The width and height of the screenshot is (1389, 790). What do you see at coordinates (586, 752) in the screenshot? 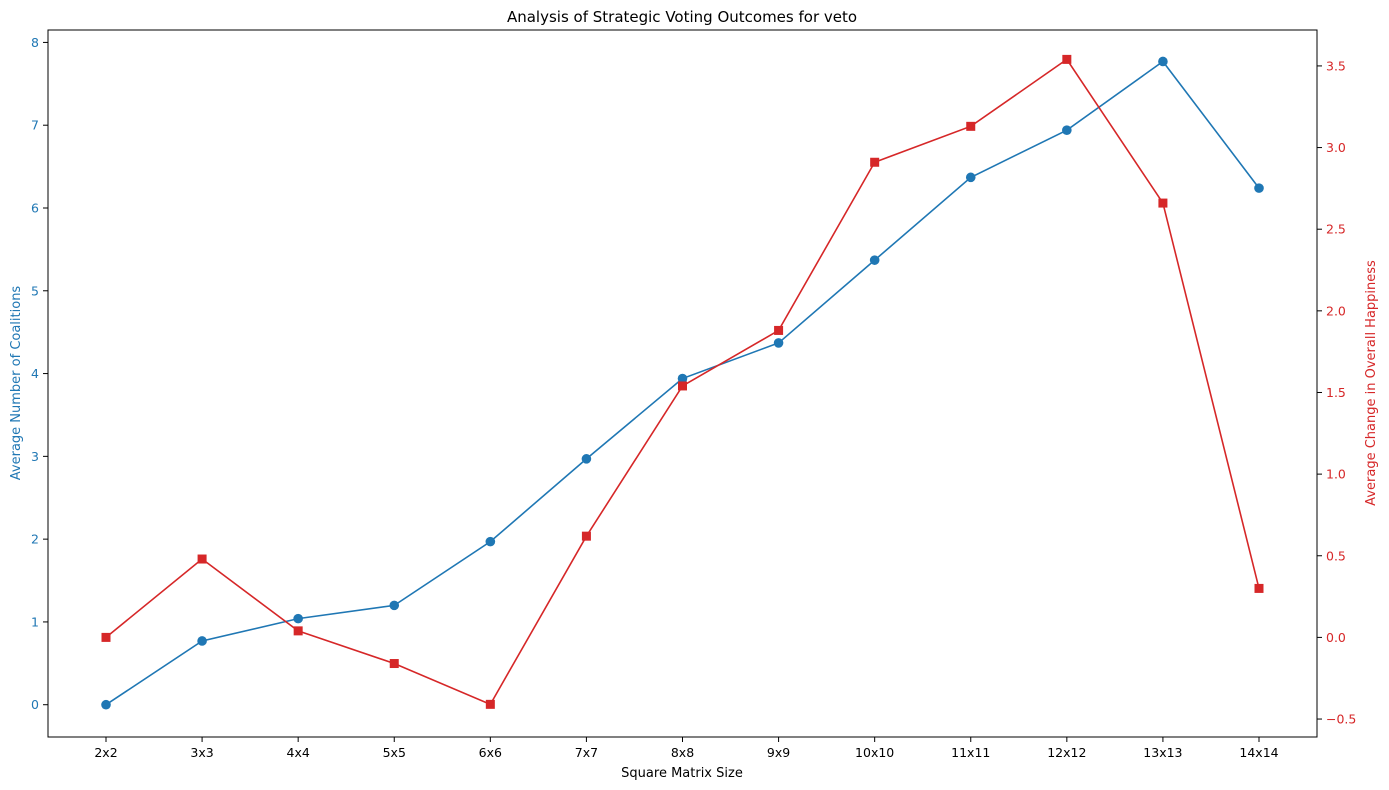
I see `x-tick-label: 7x7` at bounding box center [586, 752].